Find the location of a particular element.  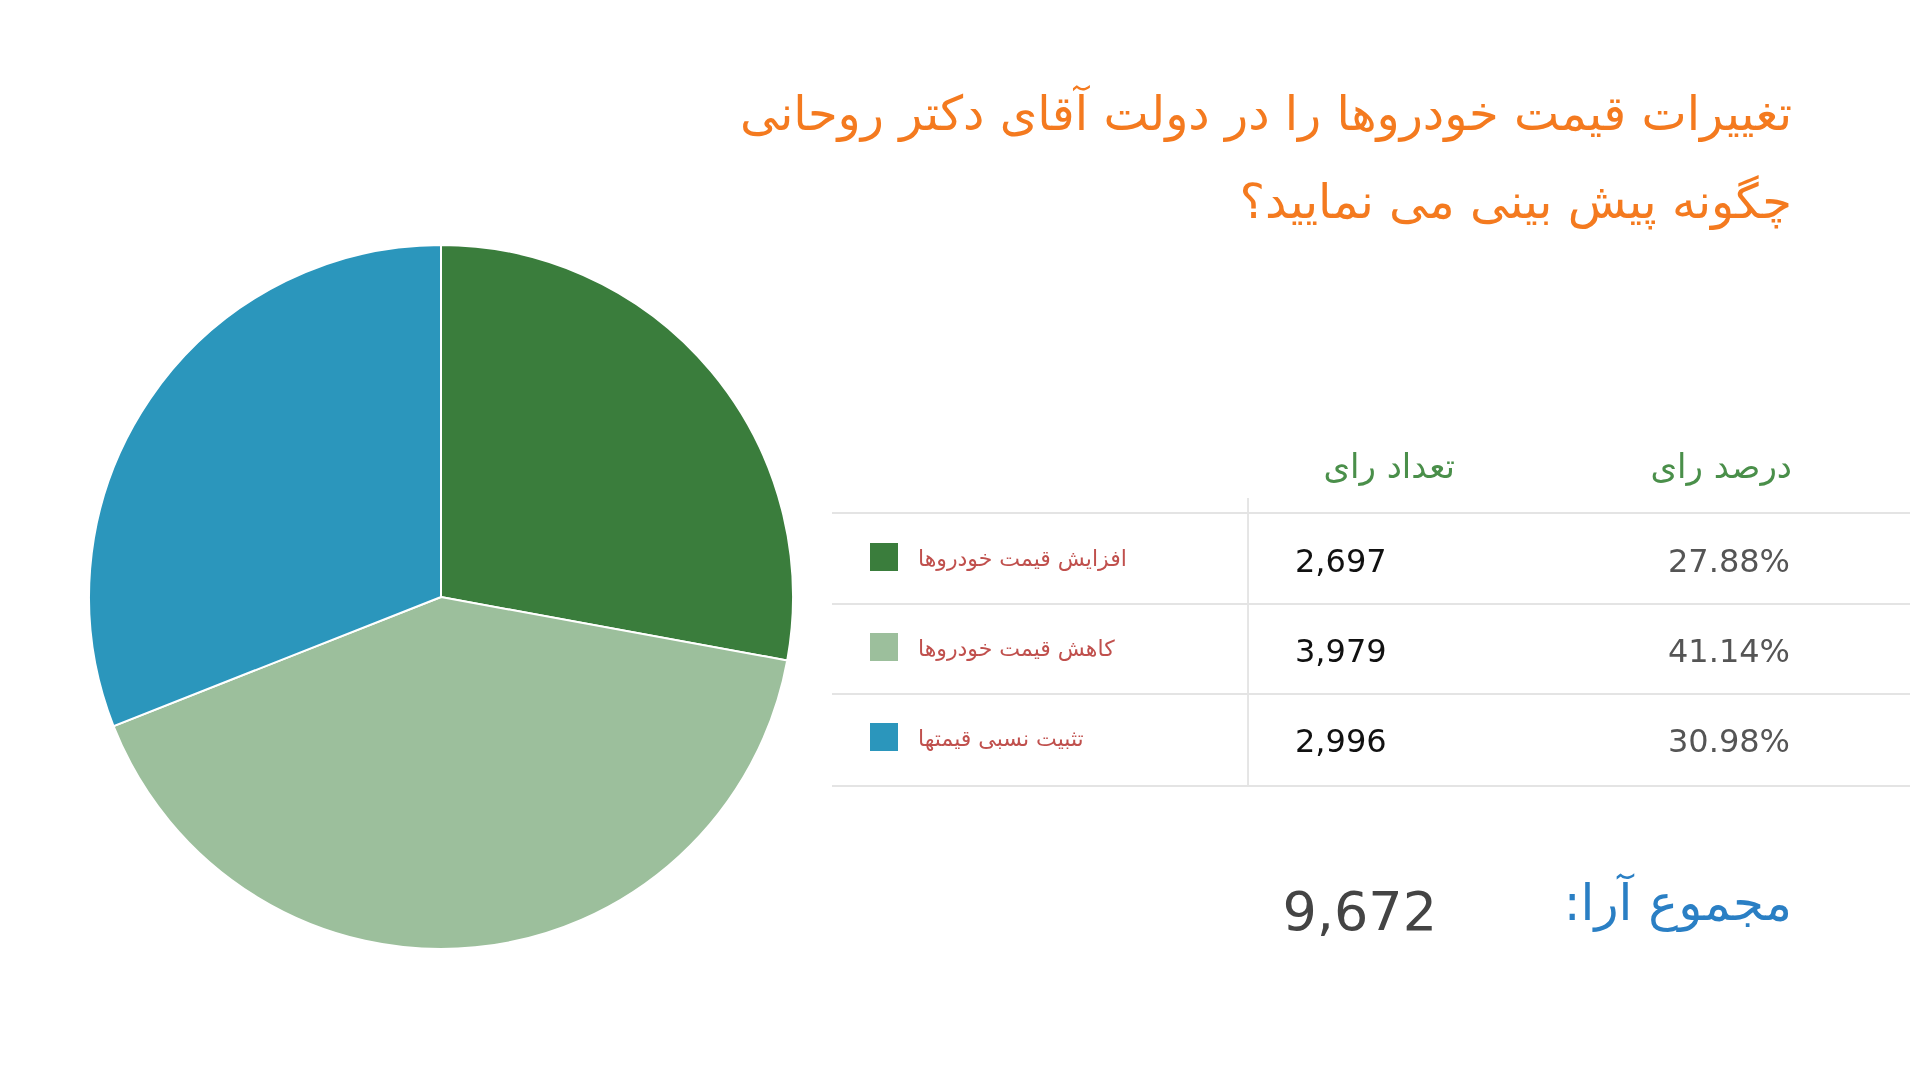

text: درصد رای is located at coordinates (1721, 466).